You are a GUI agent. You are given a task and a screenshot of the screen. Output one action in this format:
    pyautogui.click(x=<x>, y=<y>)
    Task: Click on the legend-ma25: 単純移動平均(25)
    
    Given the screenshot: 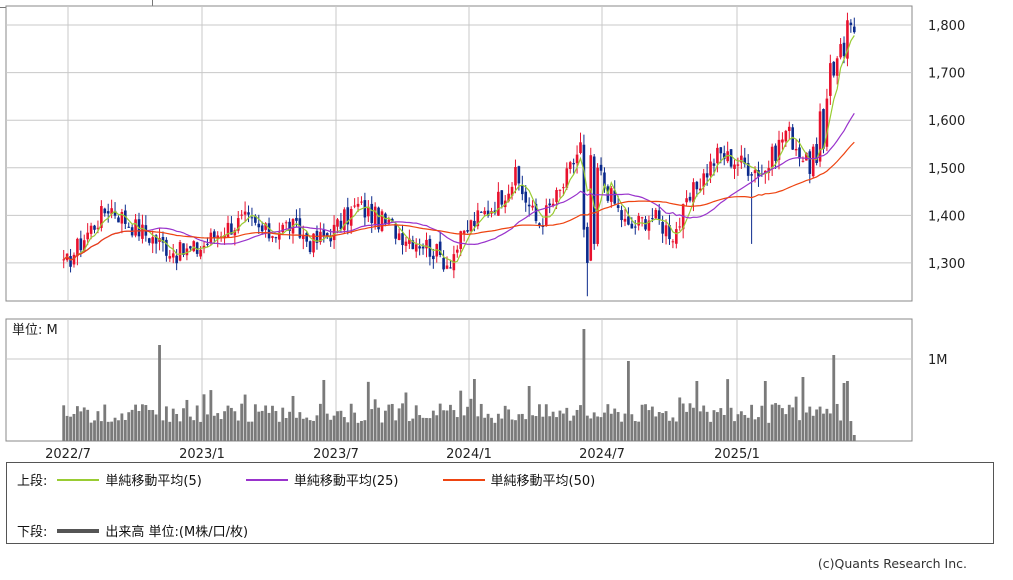 What is the action you would take?
    pyautogui.click(x=317, y=479)
    